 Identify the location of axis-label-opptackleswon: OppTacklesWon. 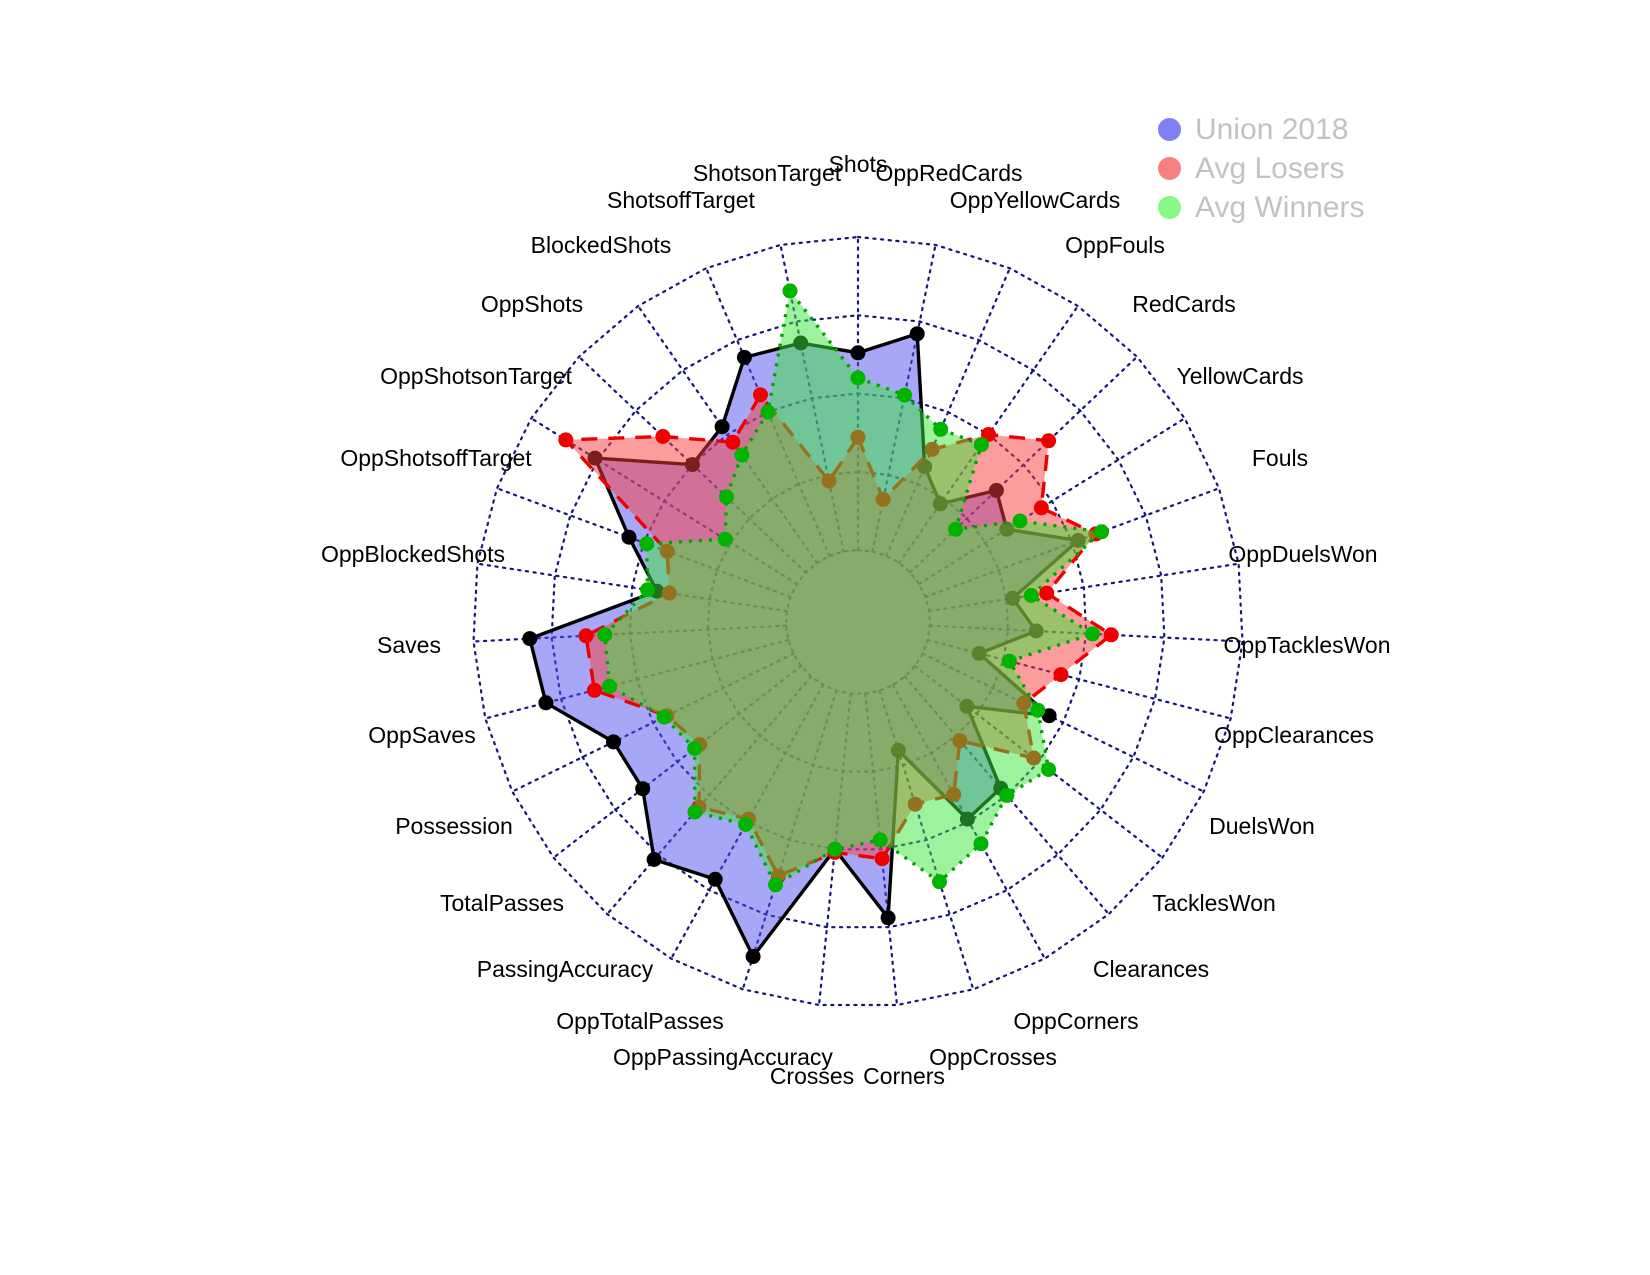
(1306, 645).